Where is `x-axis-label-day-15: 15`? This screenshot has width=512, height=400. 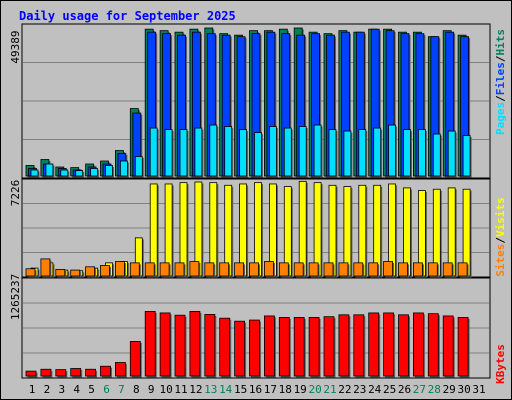
x-axis-label-day-15: 15 is located at coordinates (240, 389).